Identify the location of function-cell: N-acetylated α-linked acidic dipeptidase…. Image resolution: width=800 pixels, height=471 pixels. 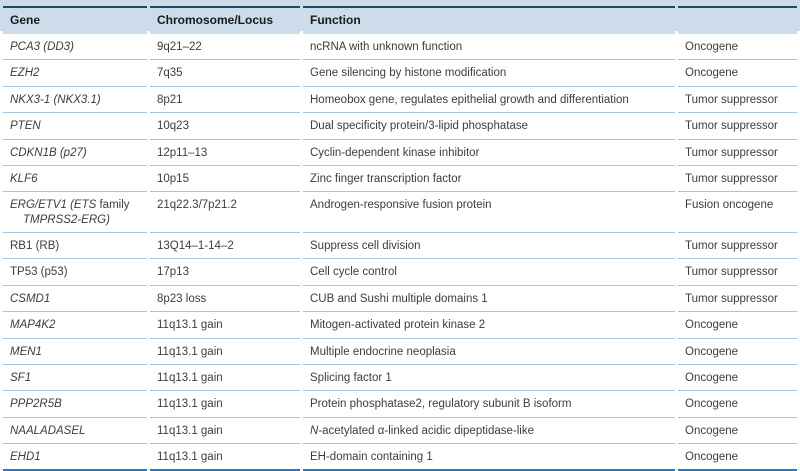
(489, 431).